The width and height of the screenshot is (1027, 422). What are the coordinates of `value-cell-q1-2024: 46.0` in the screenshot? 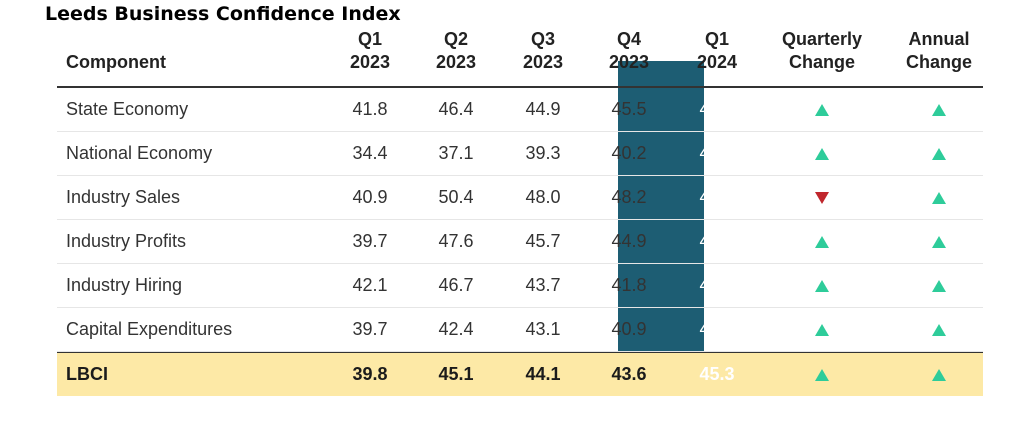 It's located at (717, 197).